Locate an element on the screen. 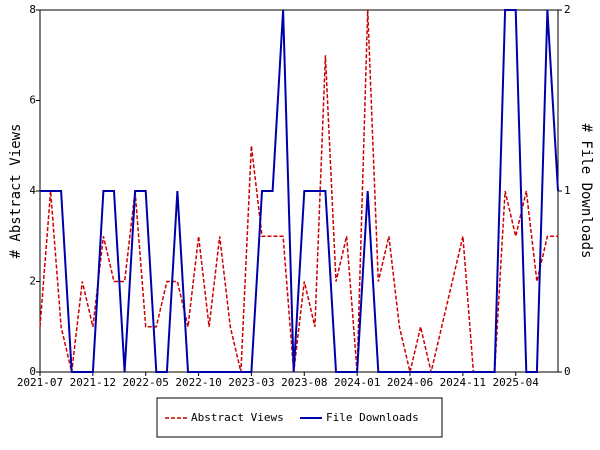  y-axis-label: # Abstract Views is located at coordinates (16, 191).